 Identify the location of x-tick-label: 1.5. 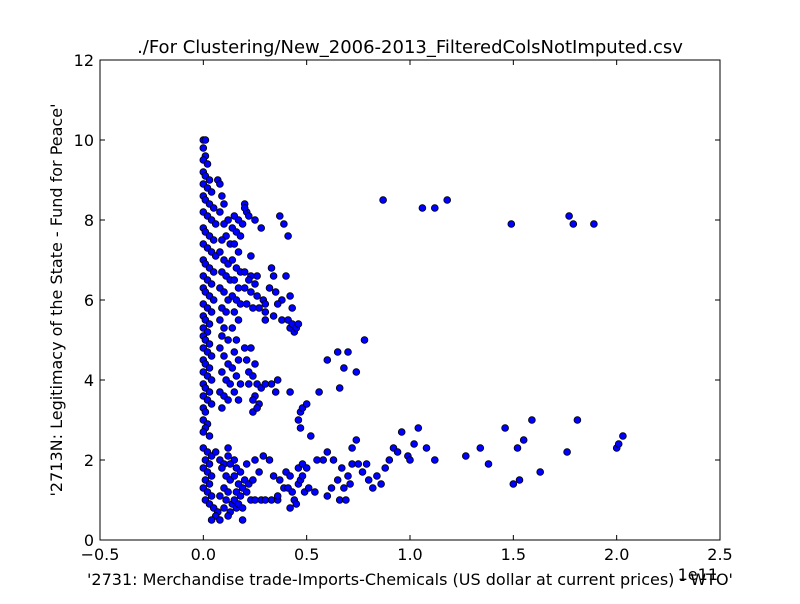
(513, 554).